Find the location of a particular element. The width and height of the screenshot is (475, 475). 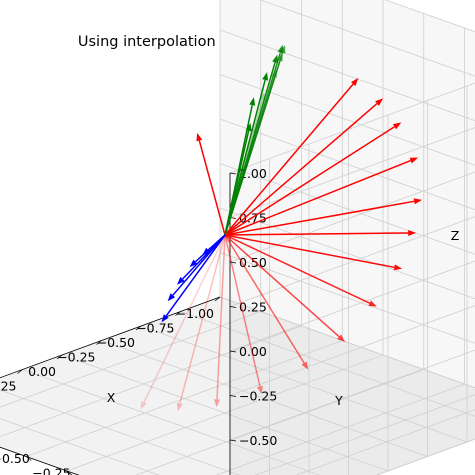

y-tick-mark is located at coordinates (69, 472).